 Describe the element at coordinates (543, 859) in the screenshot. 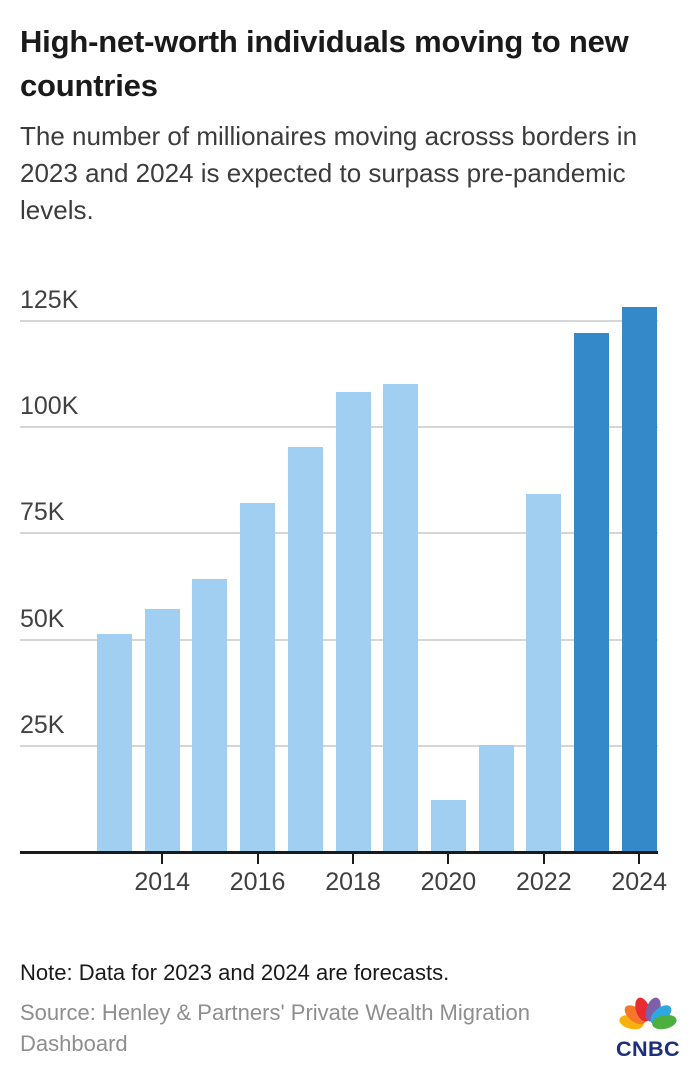

I see `x-tick-2022` at that location.